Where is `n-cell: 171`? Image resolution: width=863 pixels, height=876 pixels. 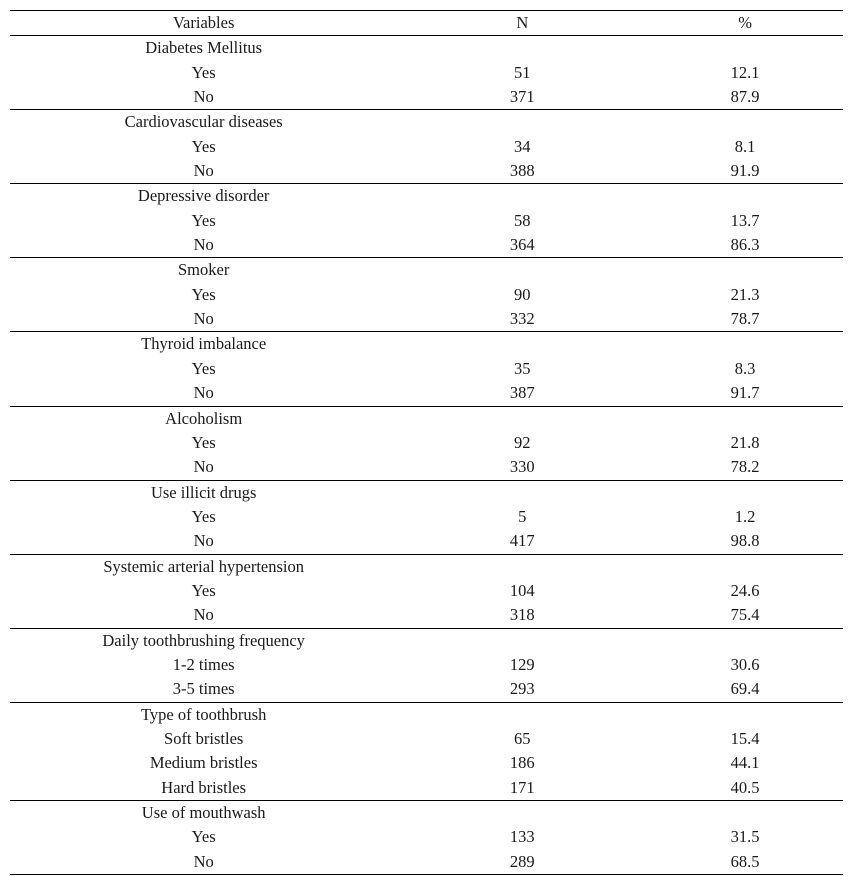 n-cell: 171 is located at coordinates (522, 787).